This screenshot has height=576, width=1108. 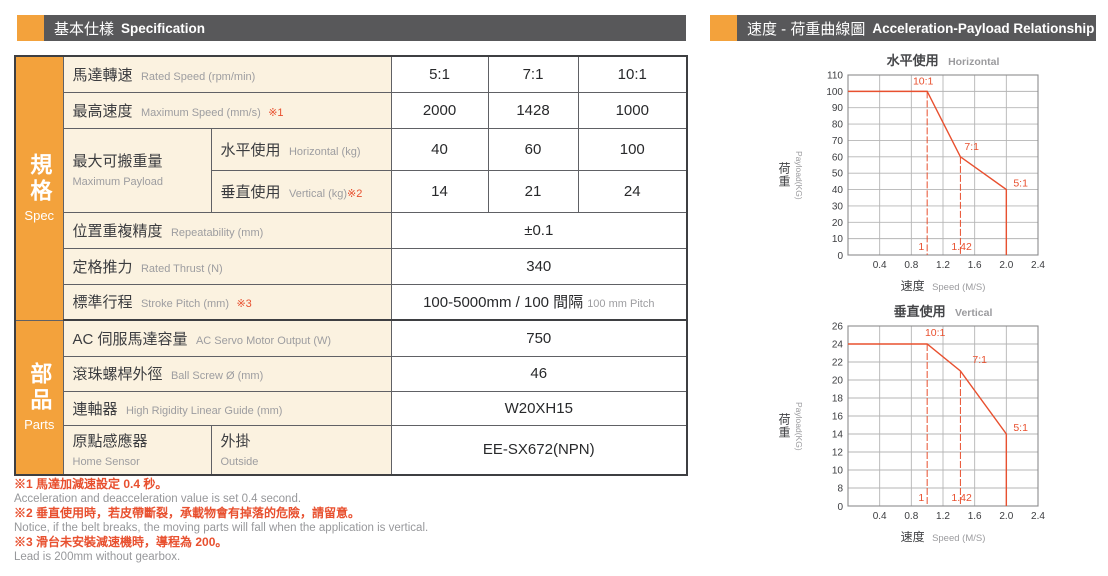 What do you see at coordinates (106, 461) in the screenshot?
I see `label-en: Home Sensor` at bounding box center [106, 461].